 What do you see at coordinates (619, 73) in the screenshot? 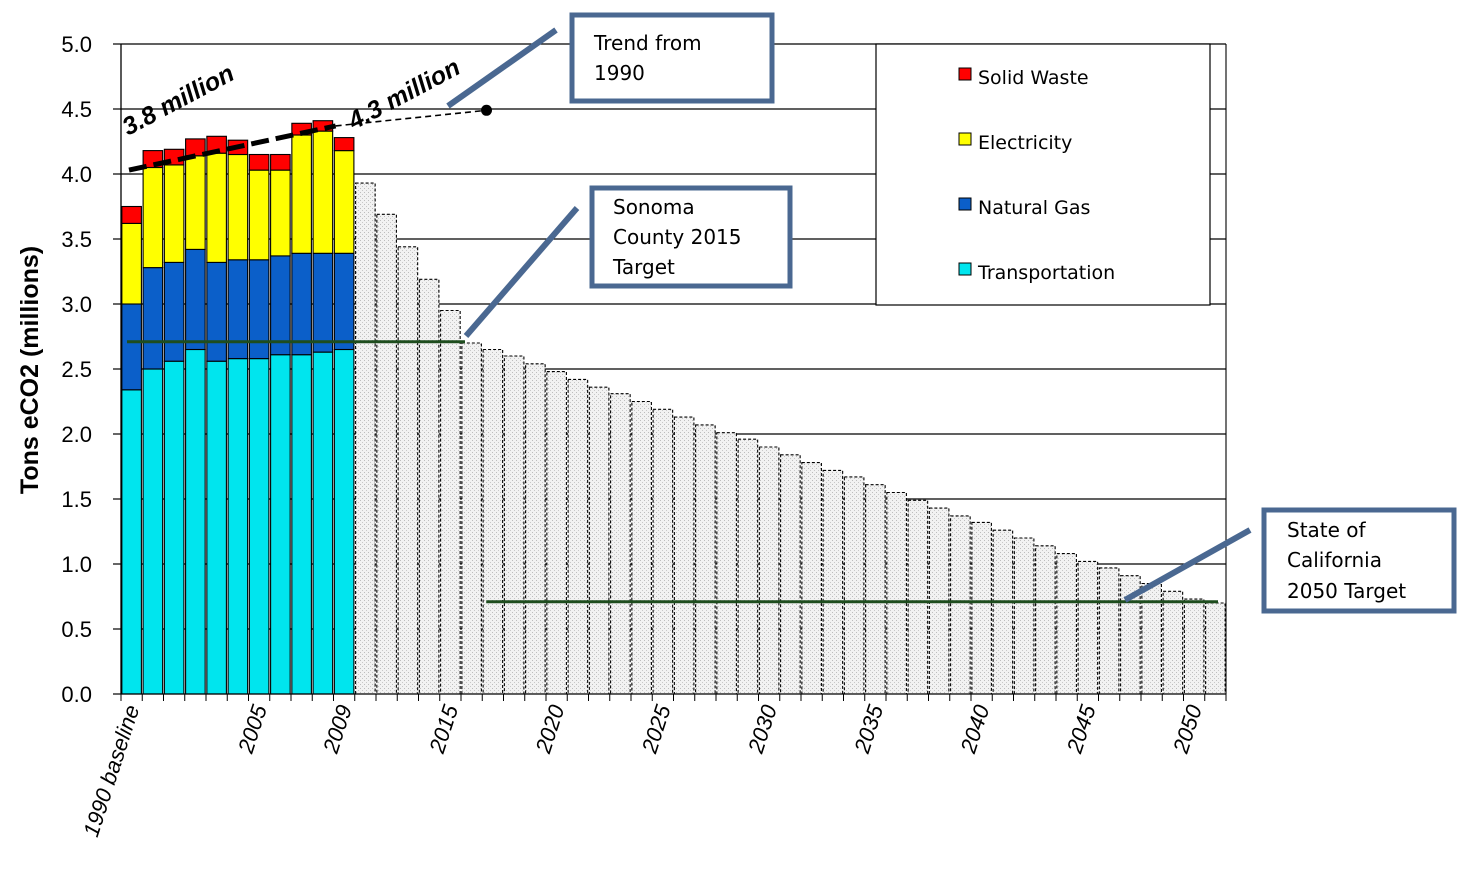
I see `callout-trend-line2: 1990` at bounding box center [619, 73].